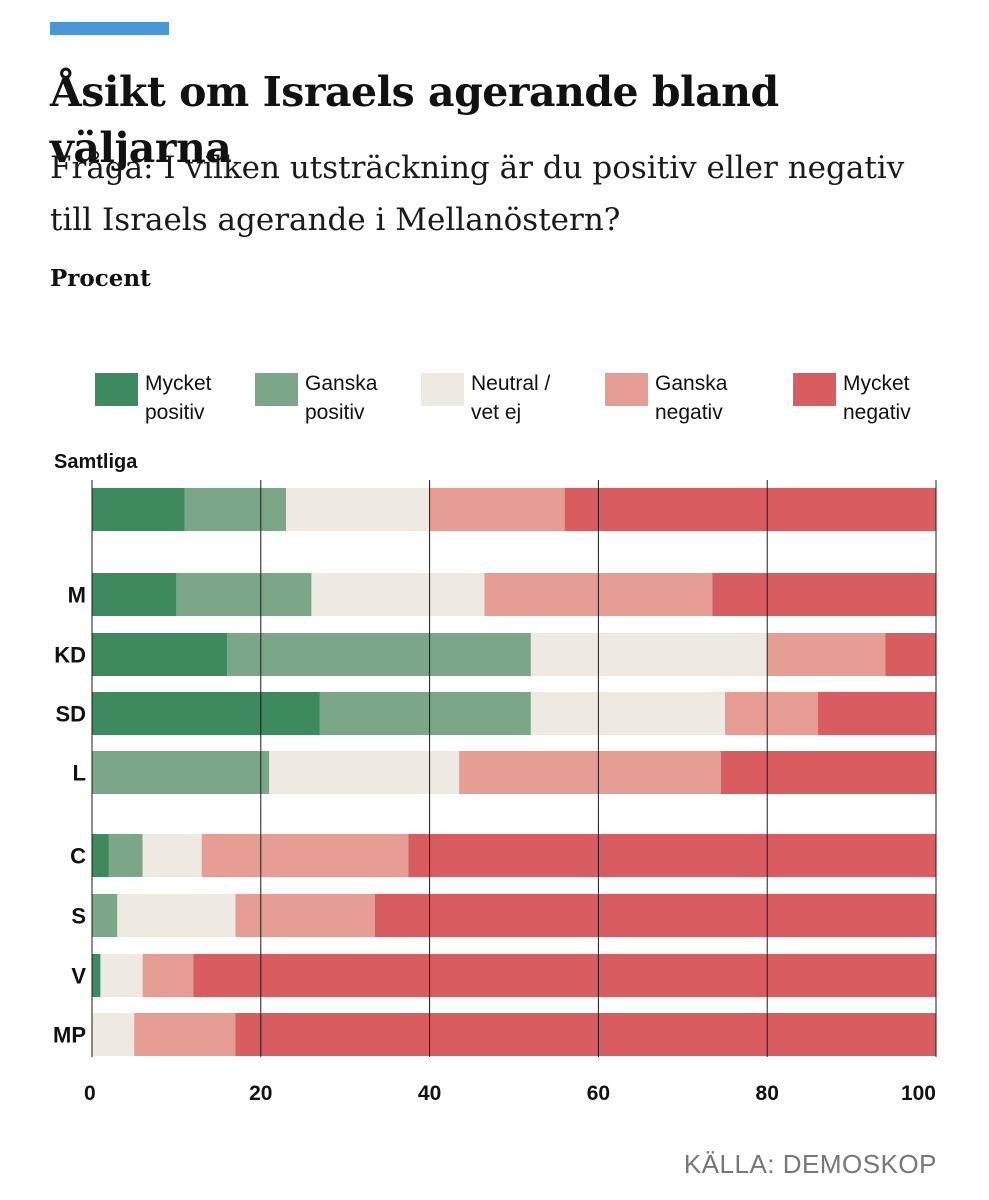 The width and height of the screenshot is (989, 1200). What do you see at coordinates (109, 28) in the screenshot?
I see `accent-bar` at bounding box center [109, 28].